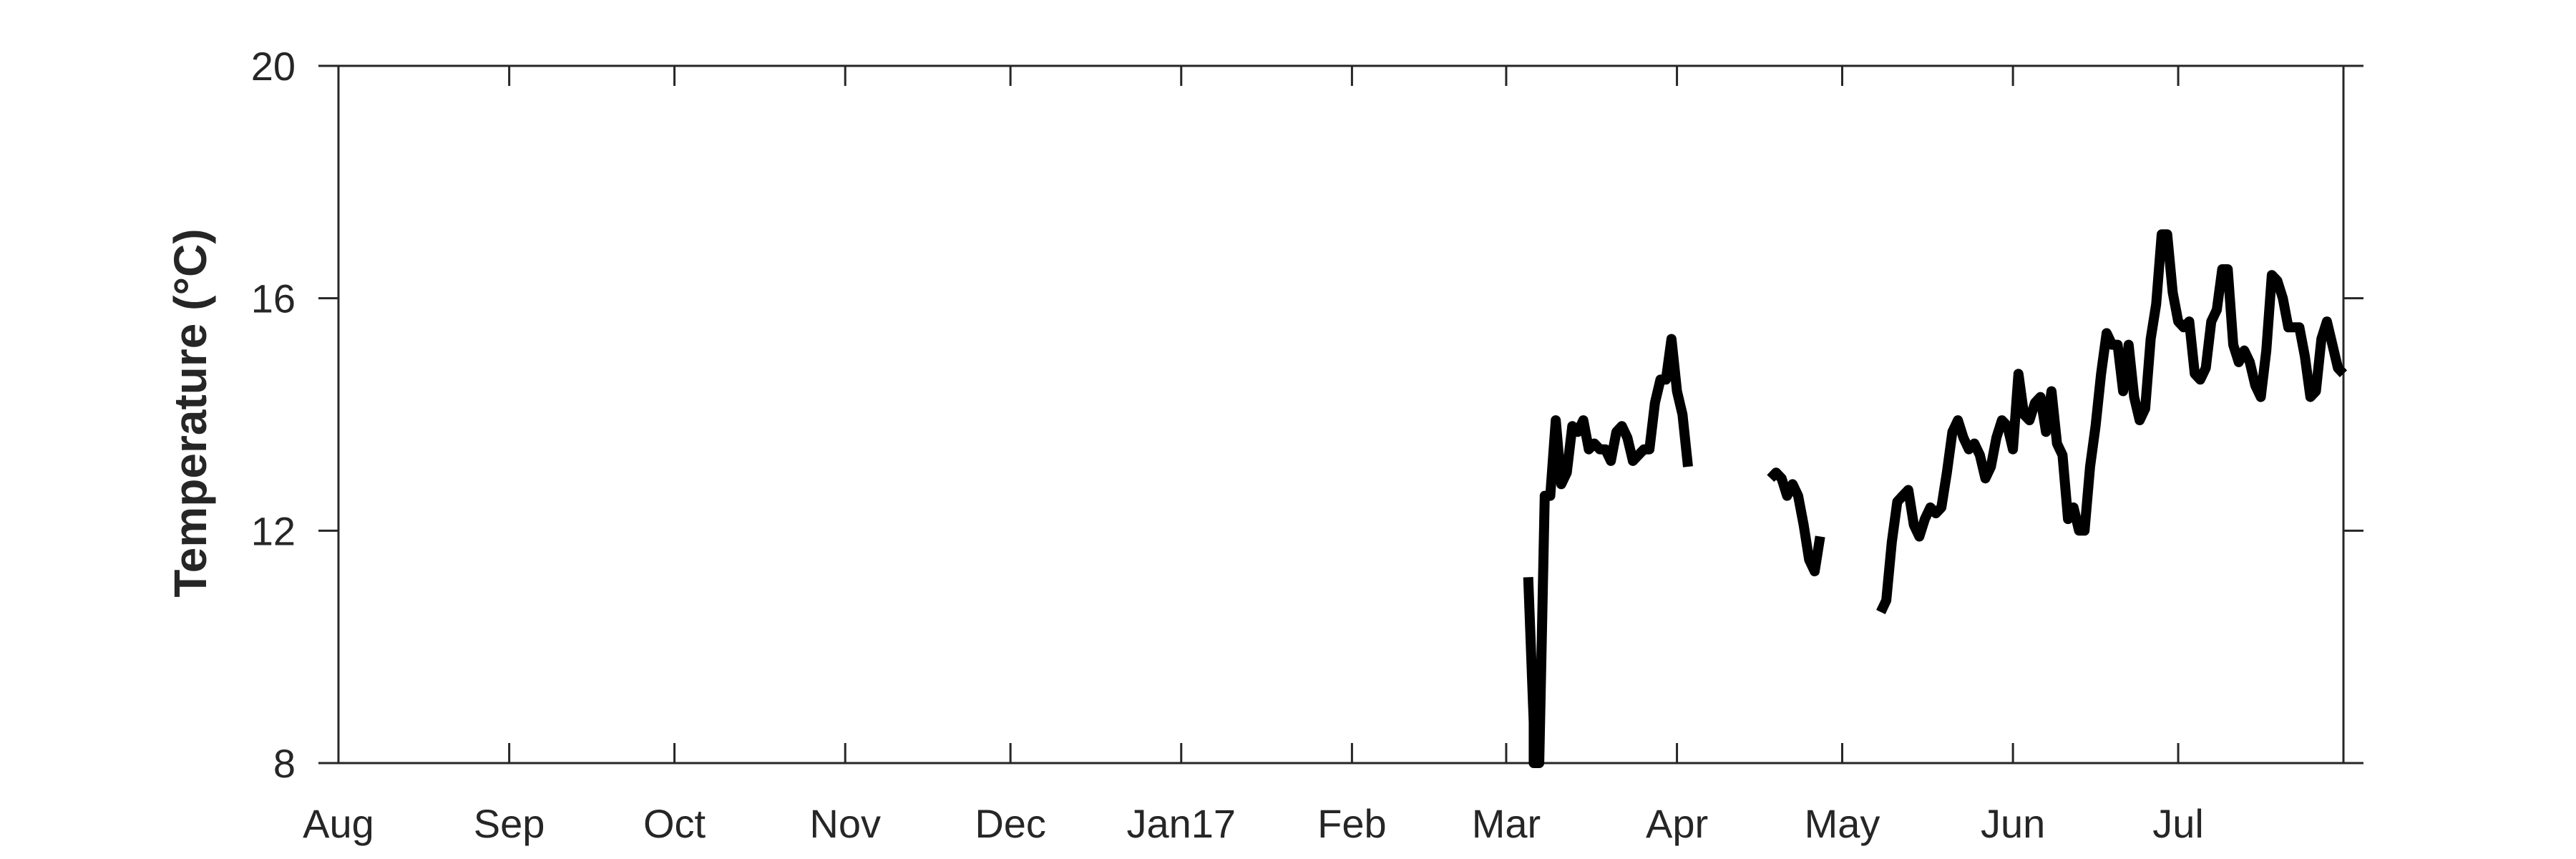  Describe the element at coordinates (1677, 823) in the screenshot. I see `x-tick-label: Apr` at that location.